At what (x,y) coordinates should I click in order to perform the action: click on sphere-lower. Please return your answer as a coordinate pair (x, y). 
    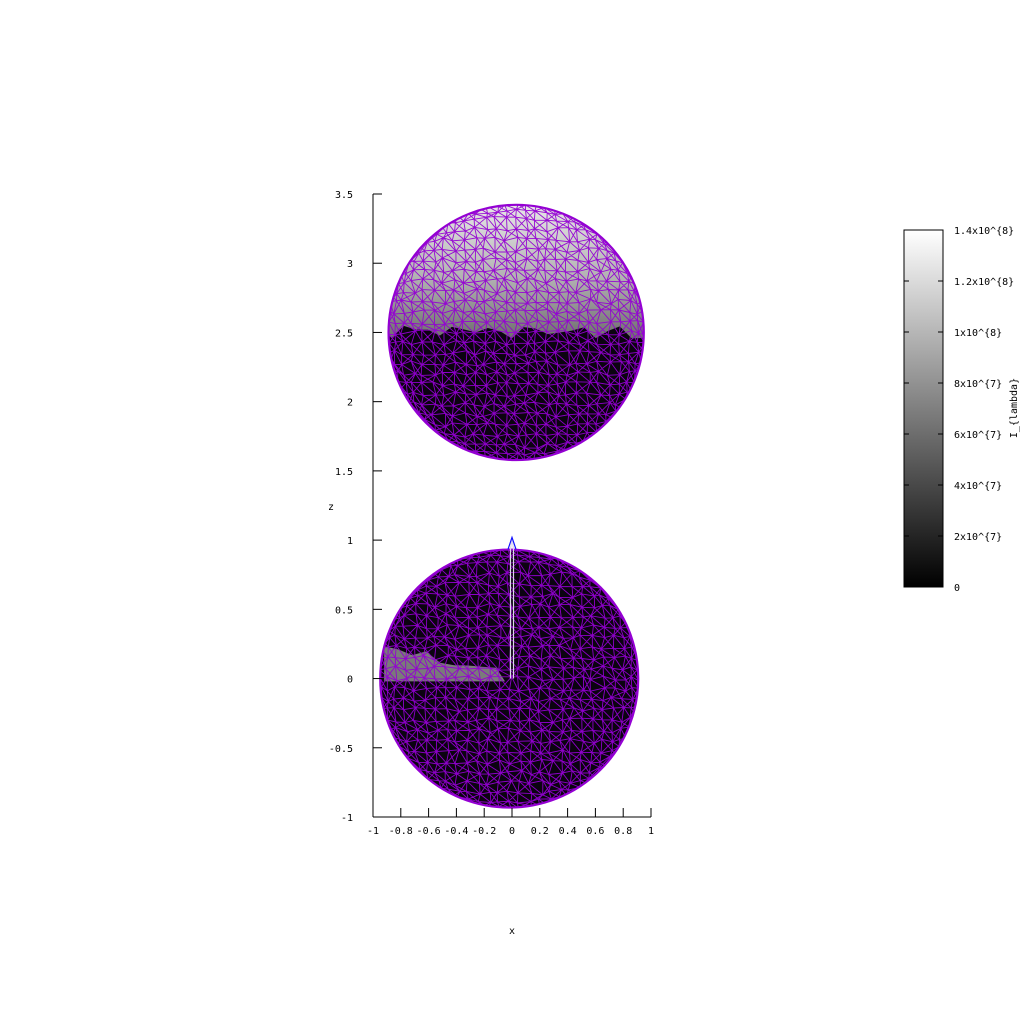
    Looking at the image, I should click on (509, 678).